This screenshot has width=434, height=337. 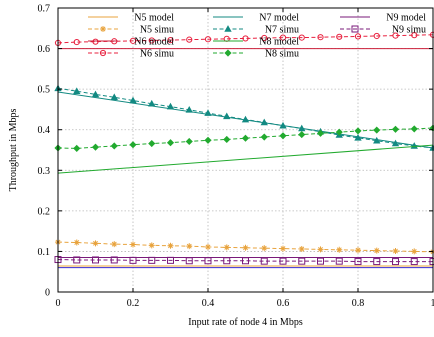 What do you see at coordinates (256, 42) in the screenshot?
I see `legend-entry: N8 model` at bounding box center [256, 42].